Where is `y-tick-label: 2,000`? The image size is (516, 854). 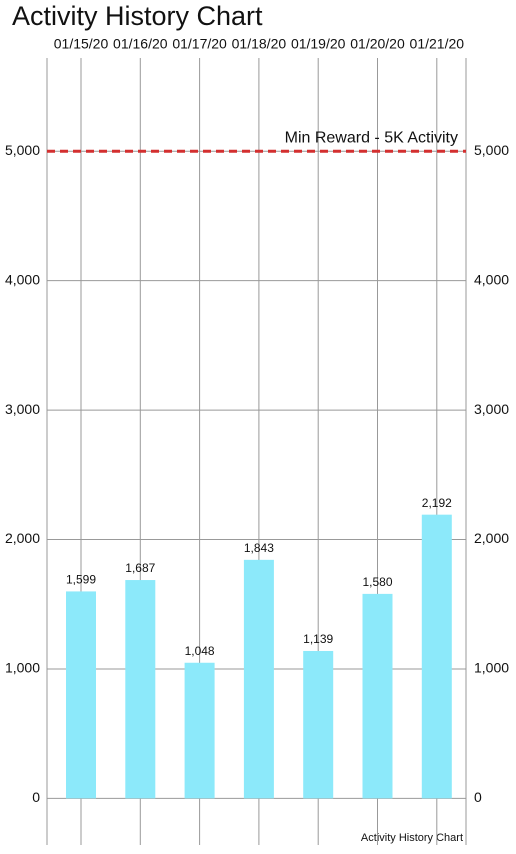 y-tick-label: 2,000 is located at coordinates (22, 538).